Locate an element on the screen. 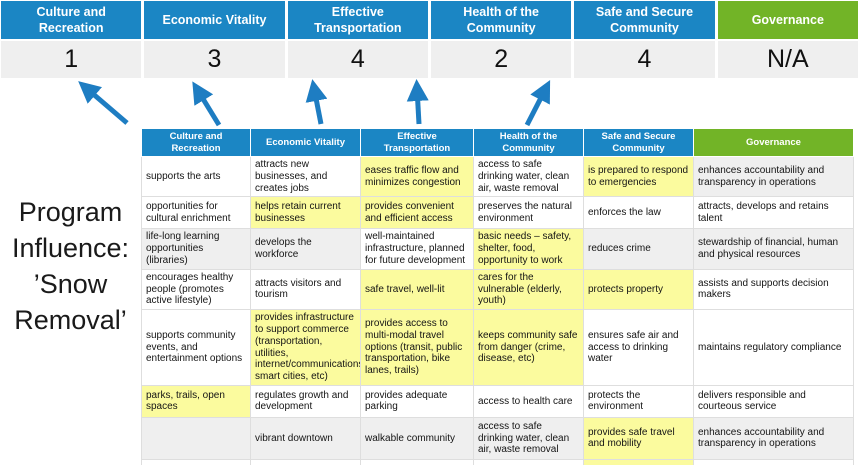 The height and width of the screenshot is (465, 859). matrix-cell-r8c3 is located at coordinates (417, 461).